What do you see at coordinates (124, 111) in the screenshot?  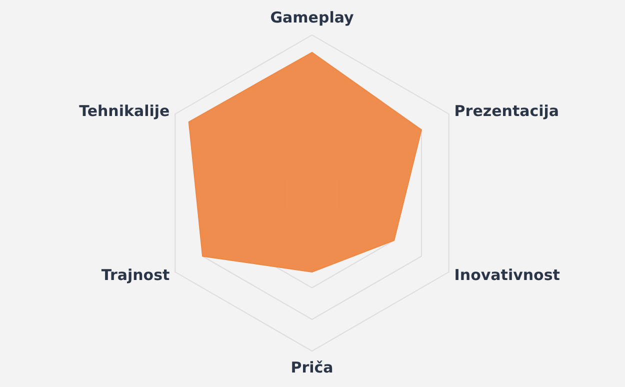 I see `spoke-label: Tehnikalije` at bounding box center [124, 111].